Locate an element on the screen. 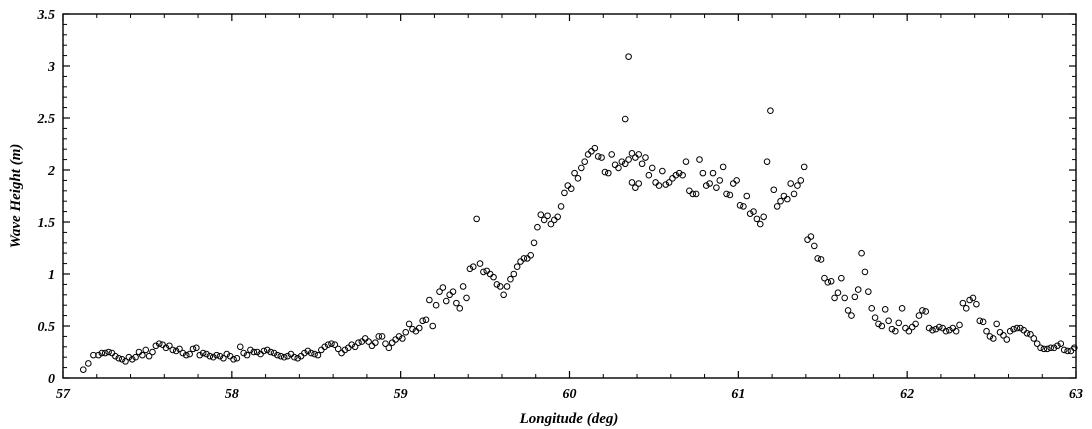 The width and height of the screenshot is (1092, 429). y-tick-label: 2.5 is located at coordinates (46, 119).